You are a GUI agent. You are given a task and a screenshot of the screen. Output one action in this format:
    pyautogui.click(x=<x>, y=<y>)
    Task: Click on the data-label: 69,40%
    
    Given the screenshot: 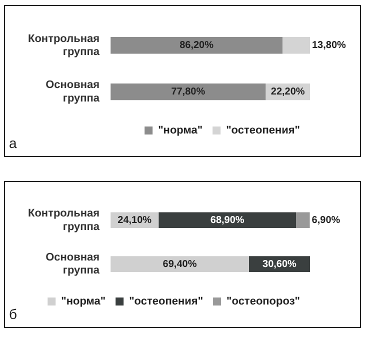 What is the action you would take?
    pyautogui.click(x=179, y=264)
    